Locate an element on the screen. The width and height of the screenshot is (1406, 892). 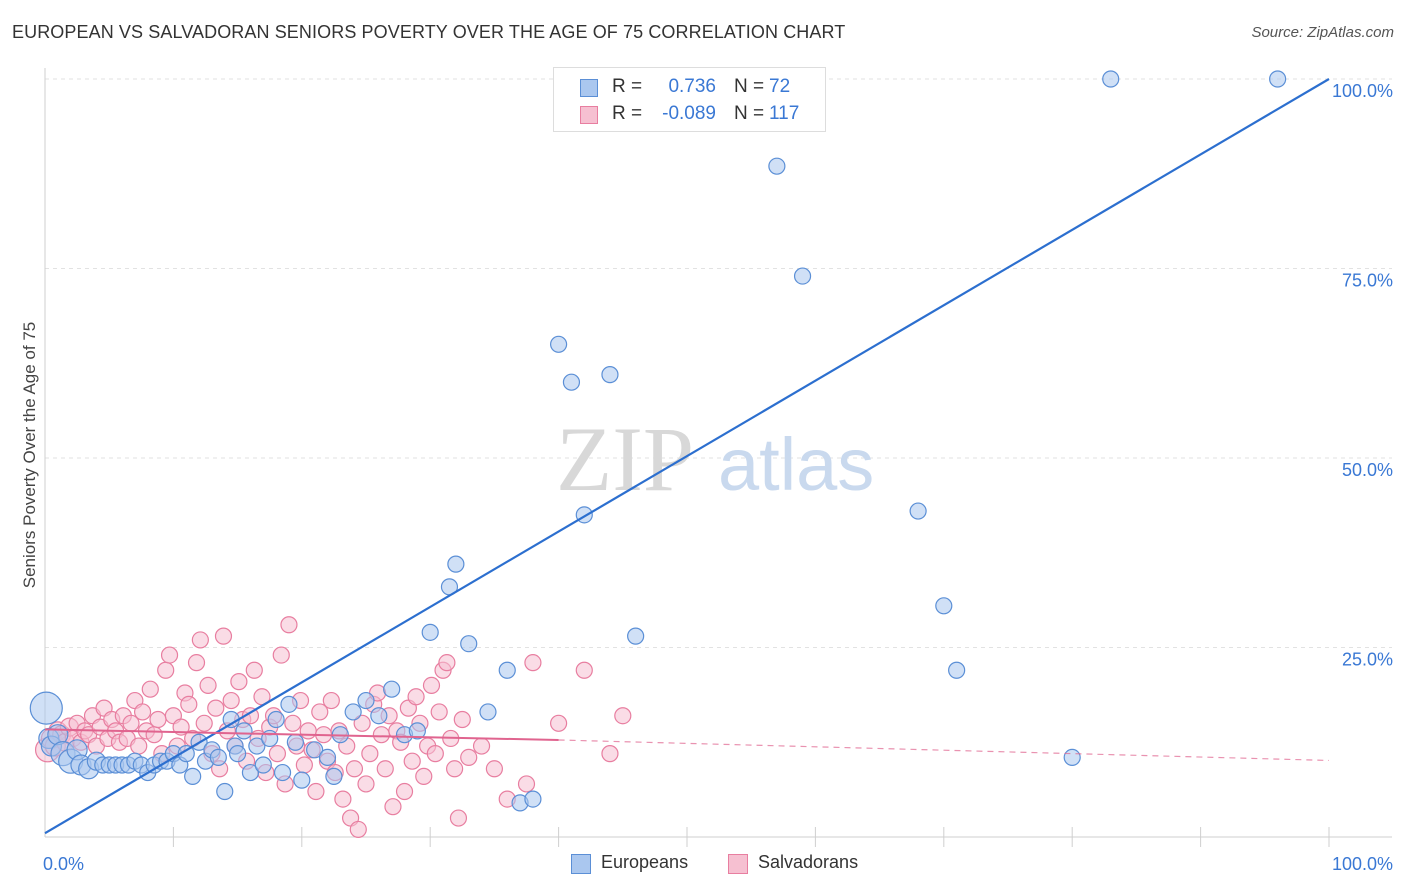
watermark-atlas: atlas is located at coordinates (796, 464).